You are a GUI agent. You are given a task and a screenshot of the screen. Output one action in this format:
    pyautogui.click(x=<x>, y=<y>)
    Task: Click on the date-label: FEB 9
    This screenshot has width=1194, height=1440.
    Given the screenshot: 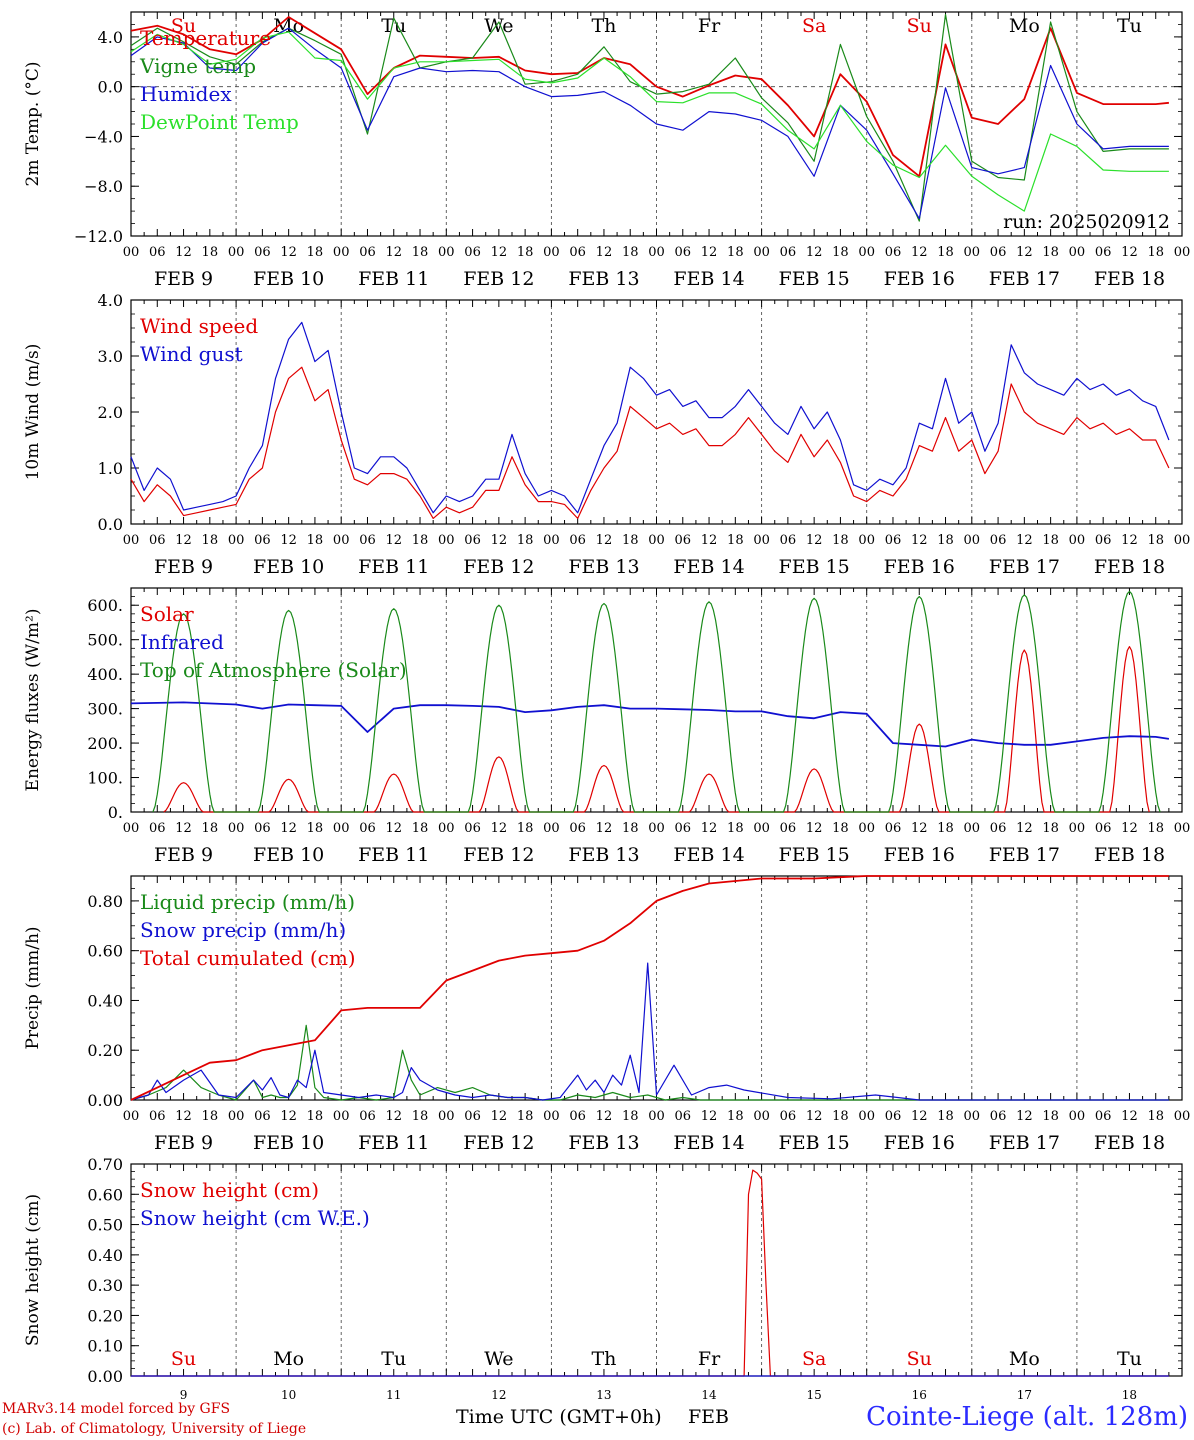 What is the action you would take?
    pyautogui.click(x=183, y=1143)
    